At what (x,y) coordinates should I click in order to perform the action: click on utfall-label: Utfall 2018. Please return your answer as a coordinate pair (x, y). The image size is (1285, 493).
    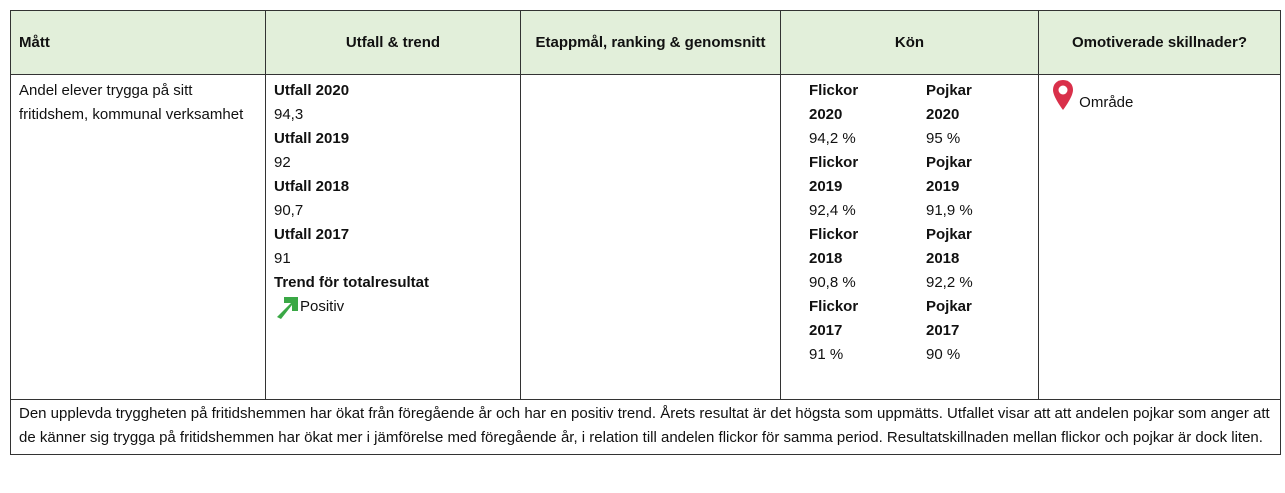
    Looking at the image, I should click on (312, 186).